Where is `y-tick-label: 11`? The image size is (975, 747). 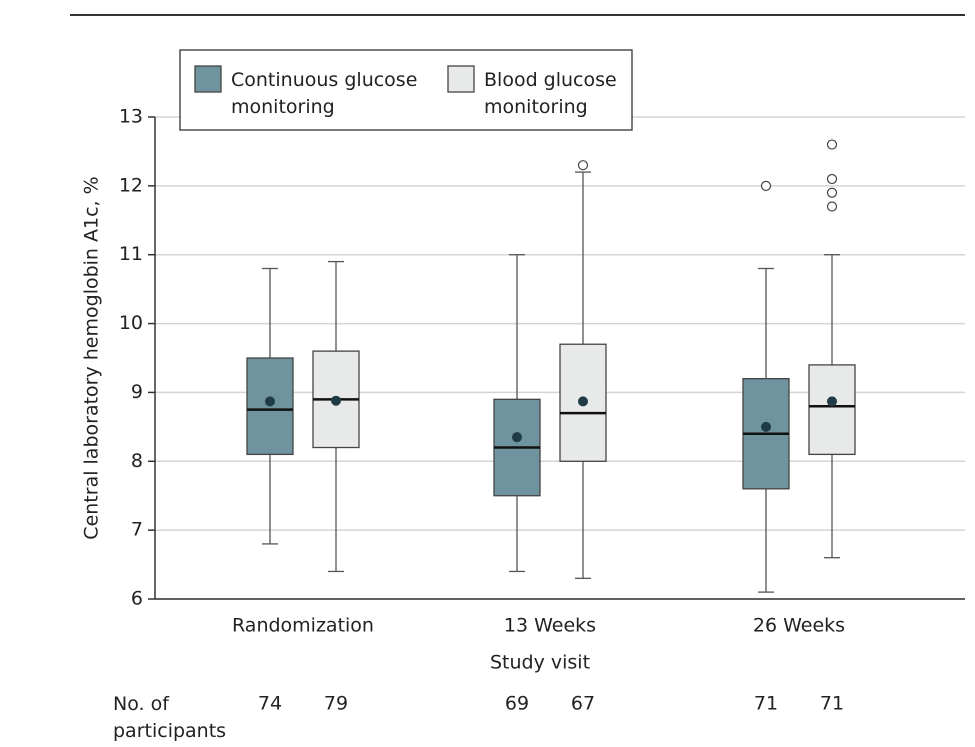
y-tick-label: 11 is located at coordinates (131, 254).